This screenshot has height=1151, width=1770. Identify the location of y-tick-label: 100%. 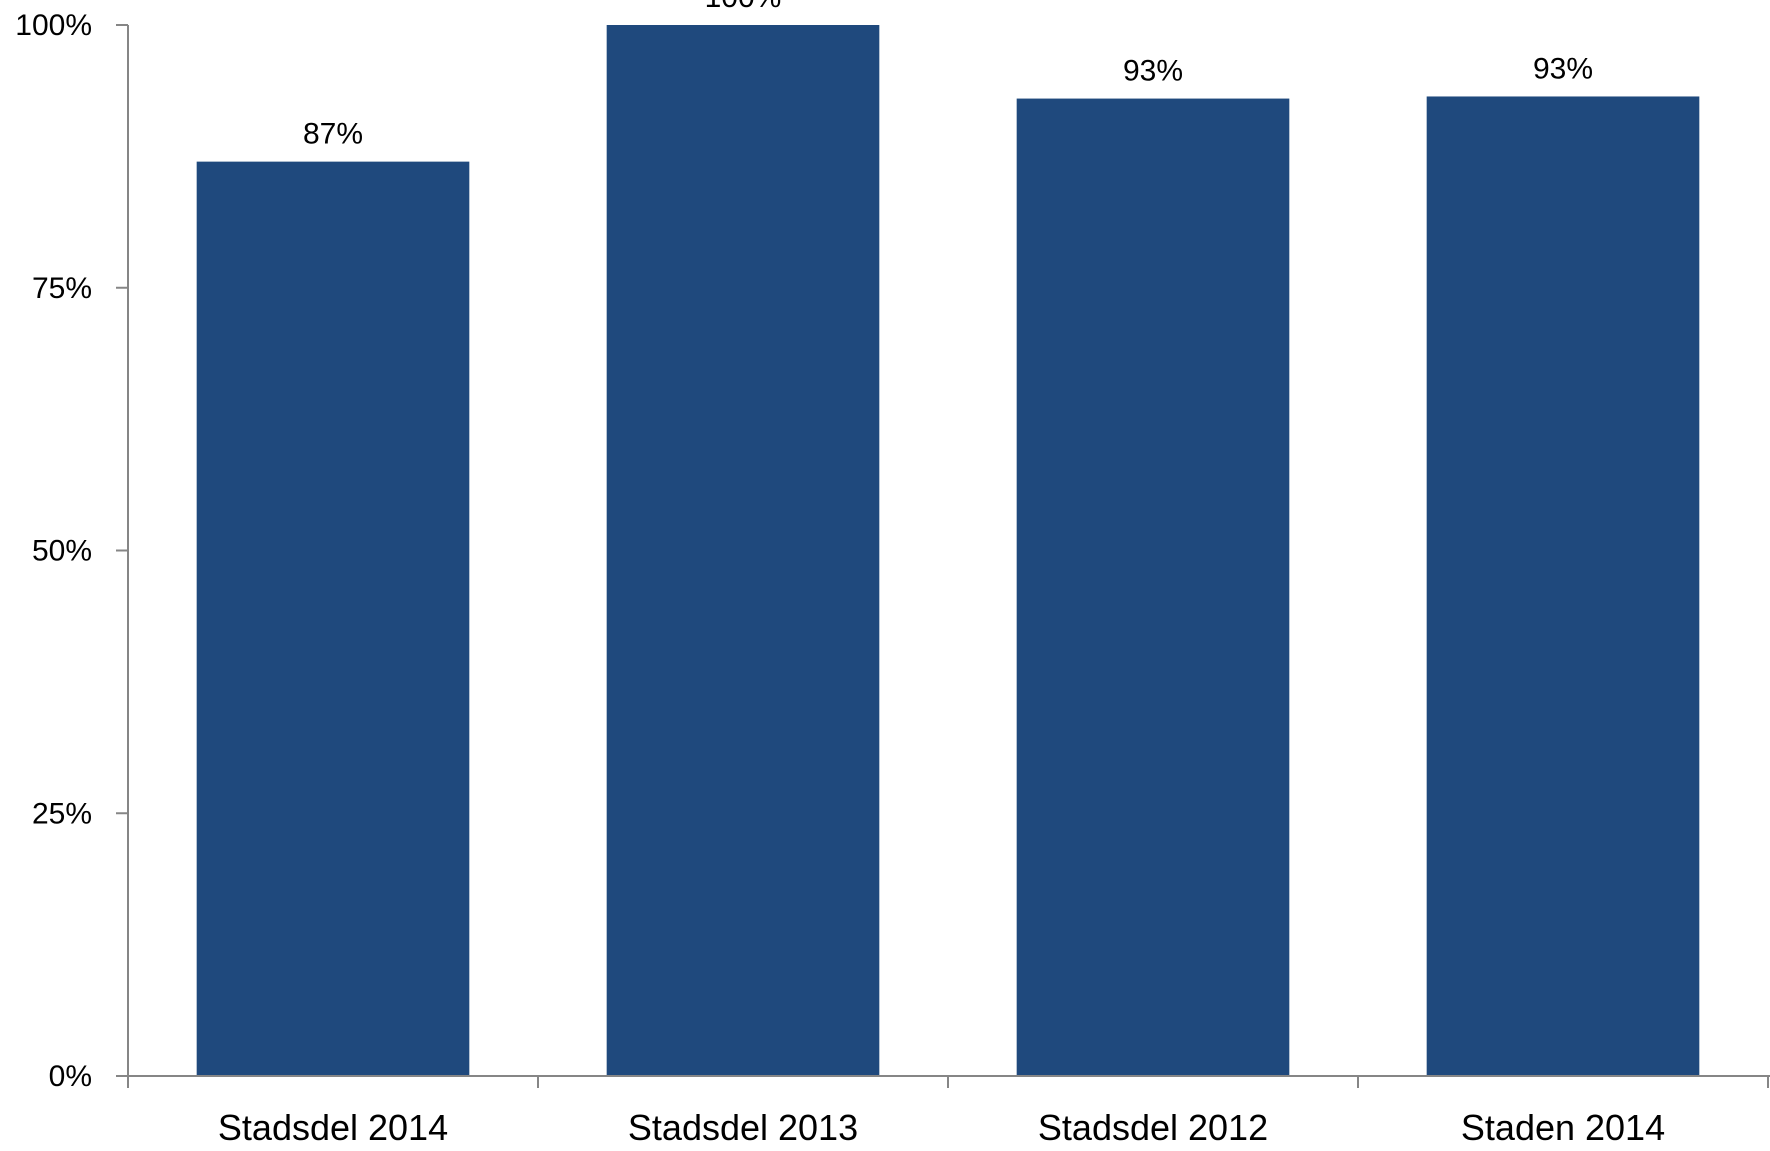
(53, 25).